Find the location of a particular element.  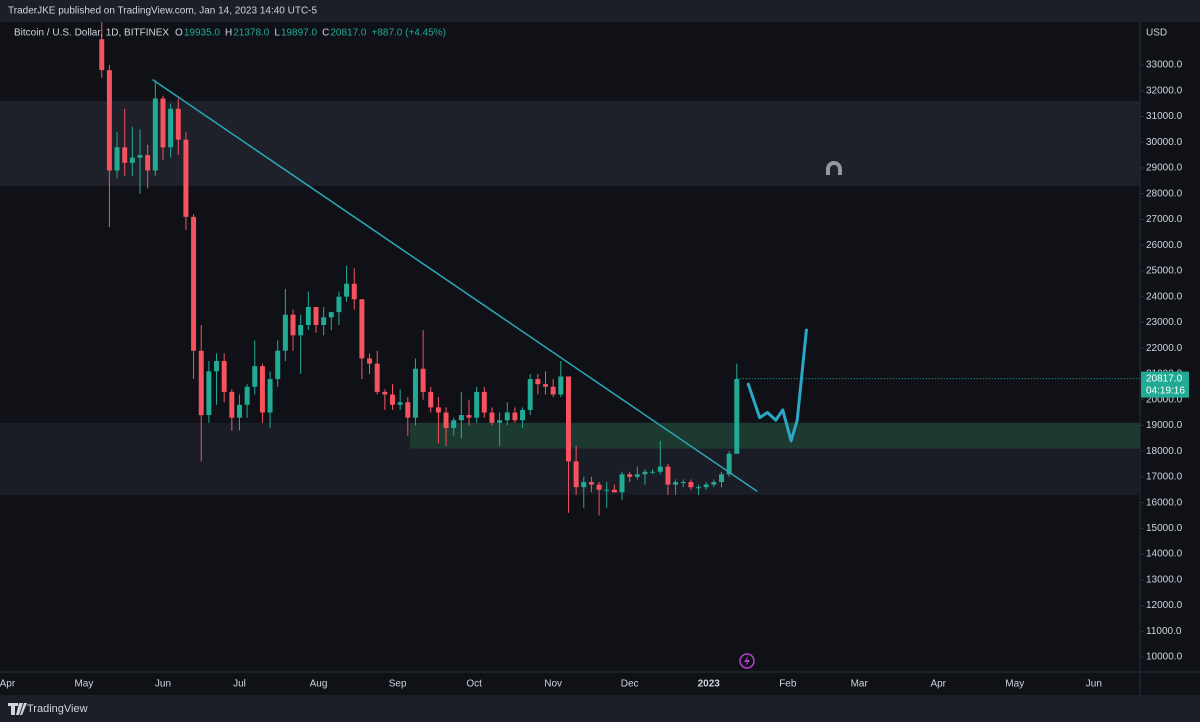

y-tick-label: 33000.0 is located at coordinates (1164, 65).